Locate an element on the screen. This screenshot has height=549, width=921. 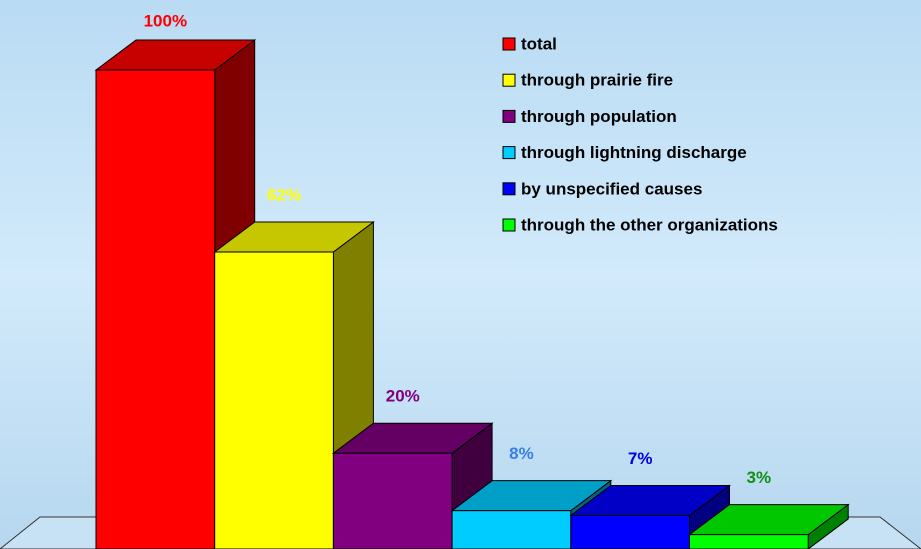
legend-label: through population is located at coordinates (599, 116).